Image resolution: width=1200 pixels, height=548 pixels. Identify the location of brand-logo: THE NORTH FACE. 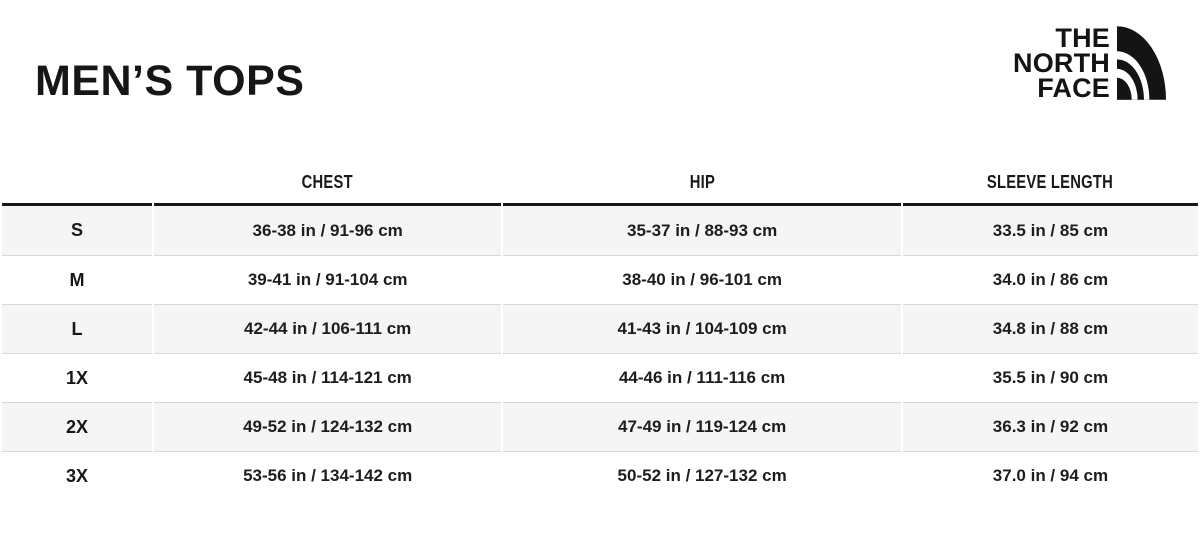
(1089, 63).